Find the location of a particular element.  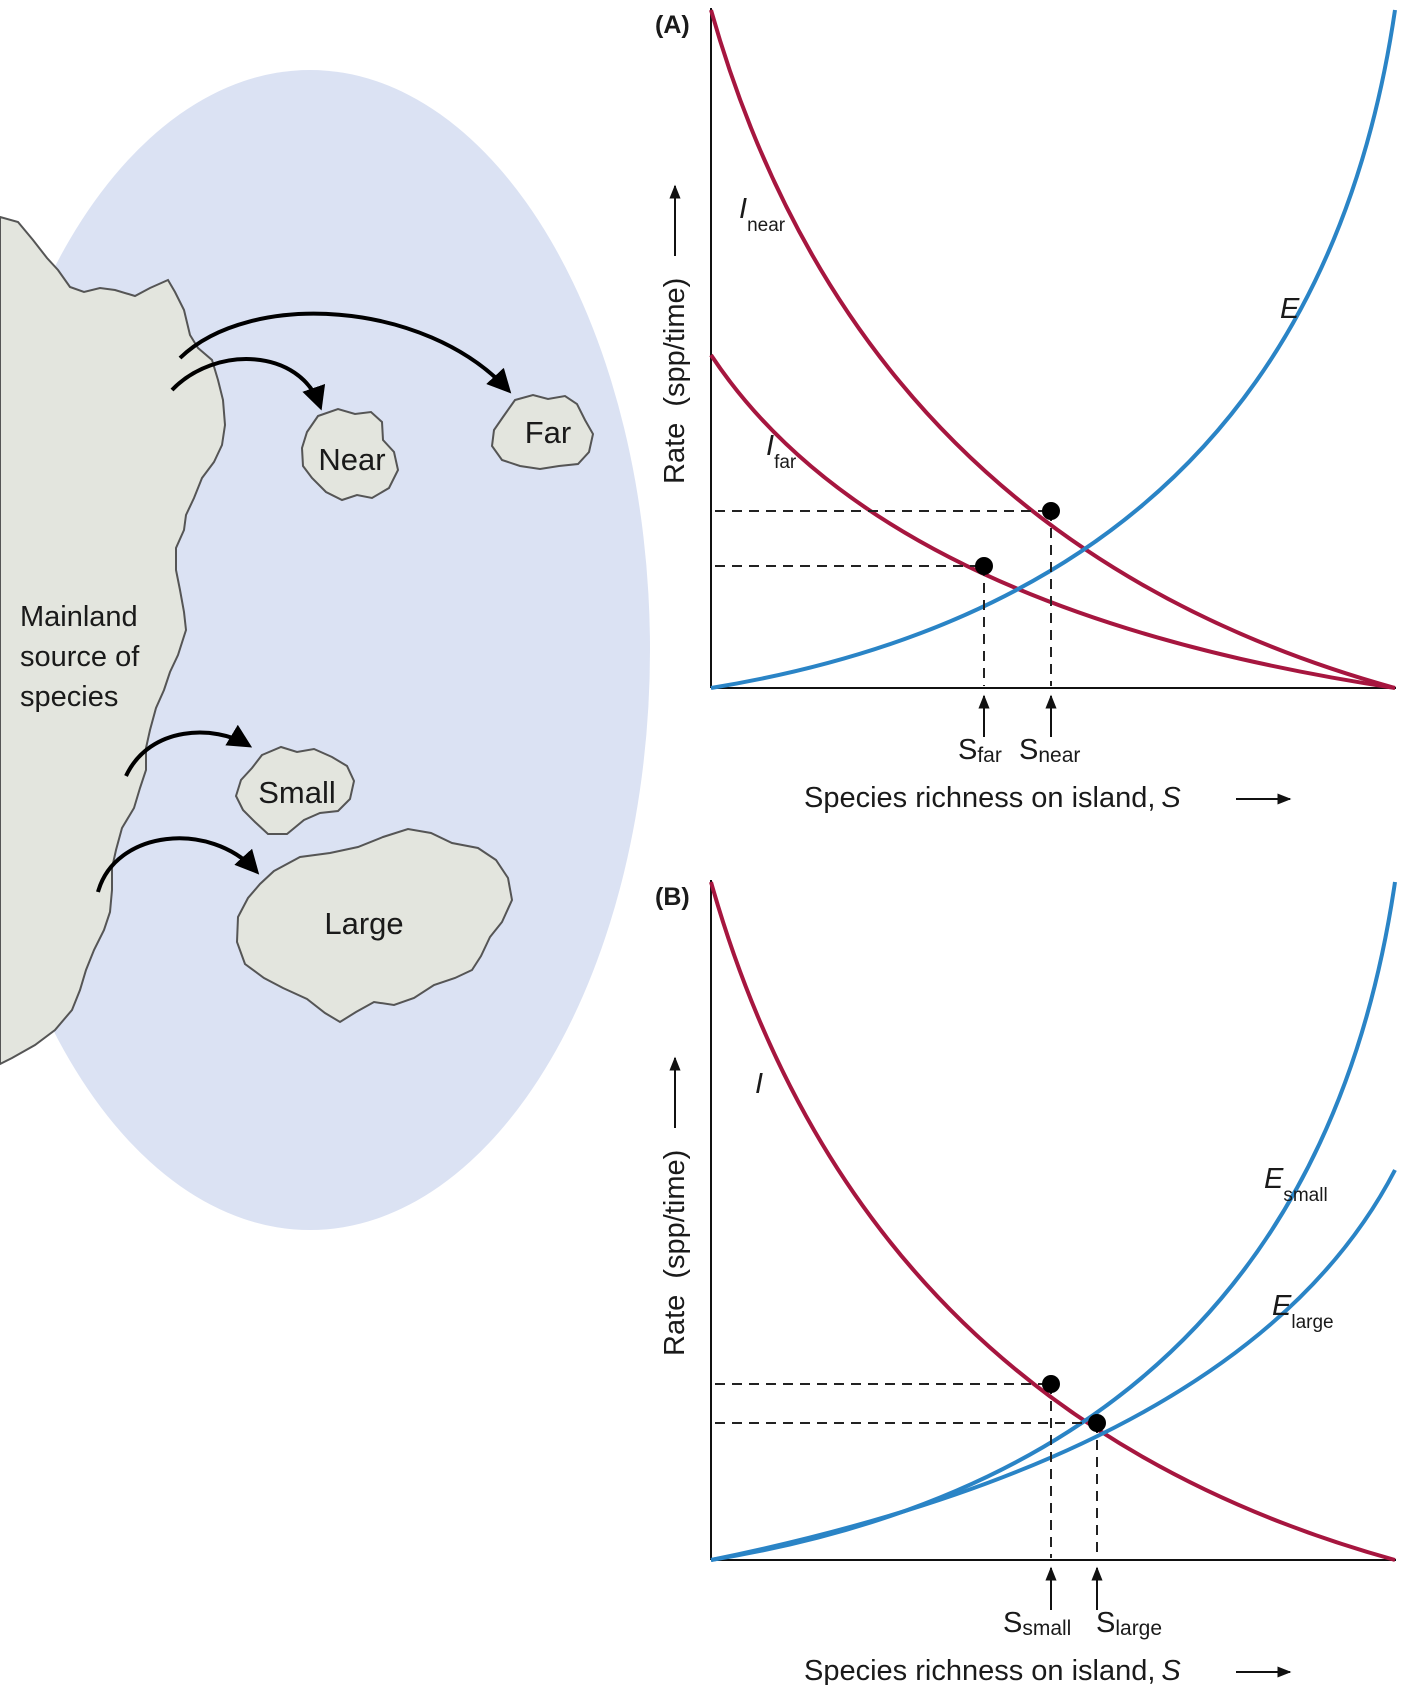

panel-a-s-near-label: Snear is located at coordinates (1049, 750).